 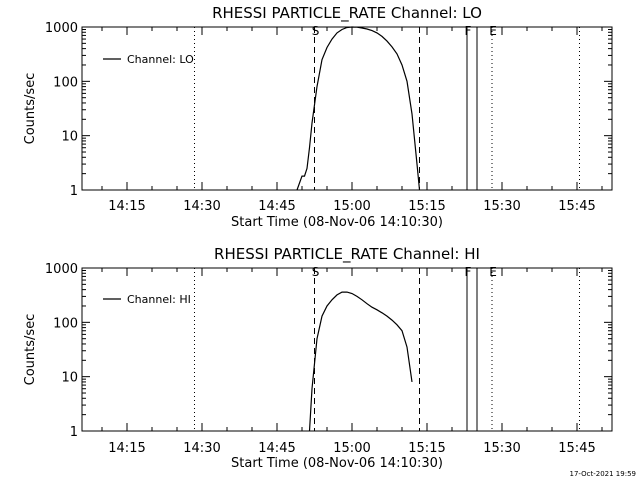 What do you see at coordinates (160, 59) in the screenshot?
I see `legend-label: Channel: LO` at bounding box center [160, 59].